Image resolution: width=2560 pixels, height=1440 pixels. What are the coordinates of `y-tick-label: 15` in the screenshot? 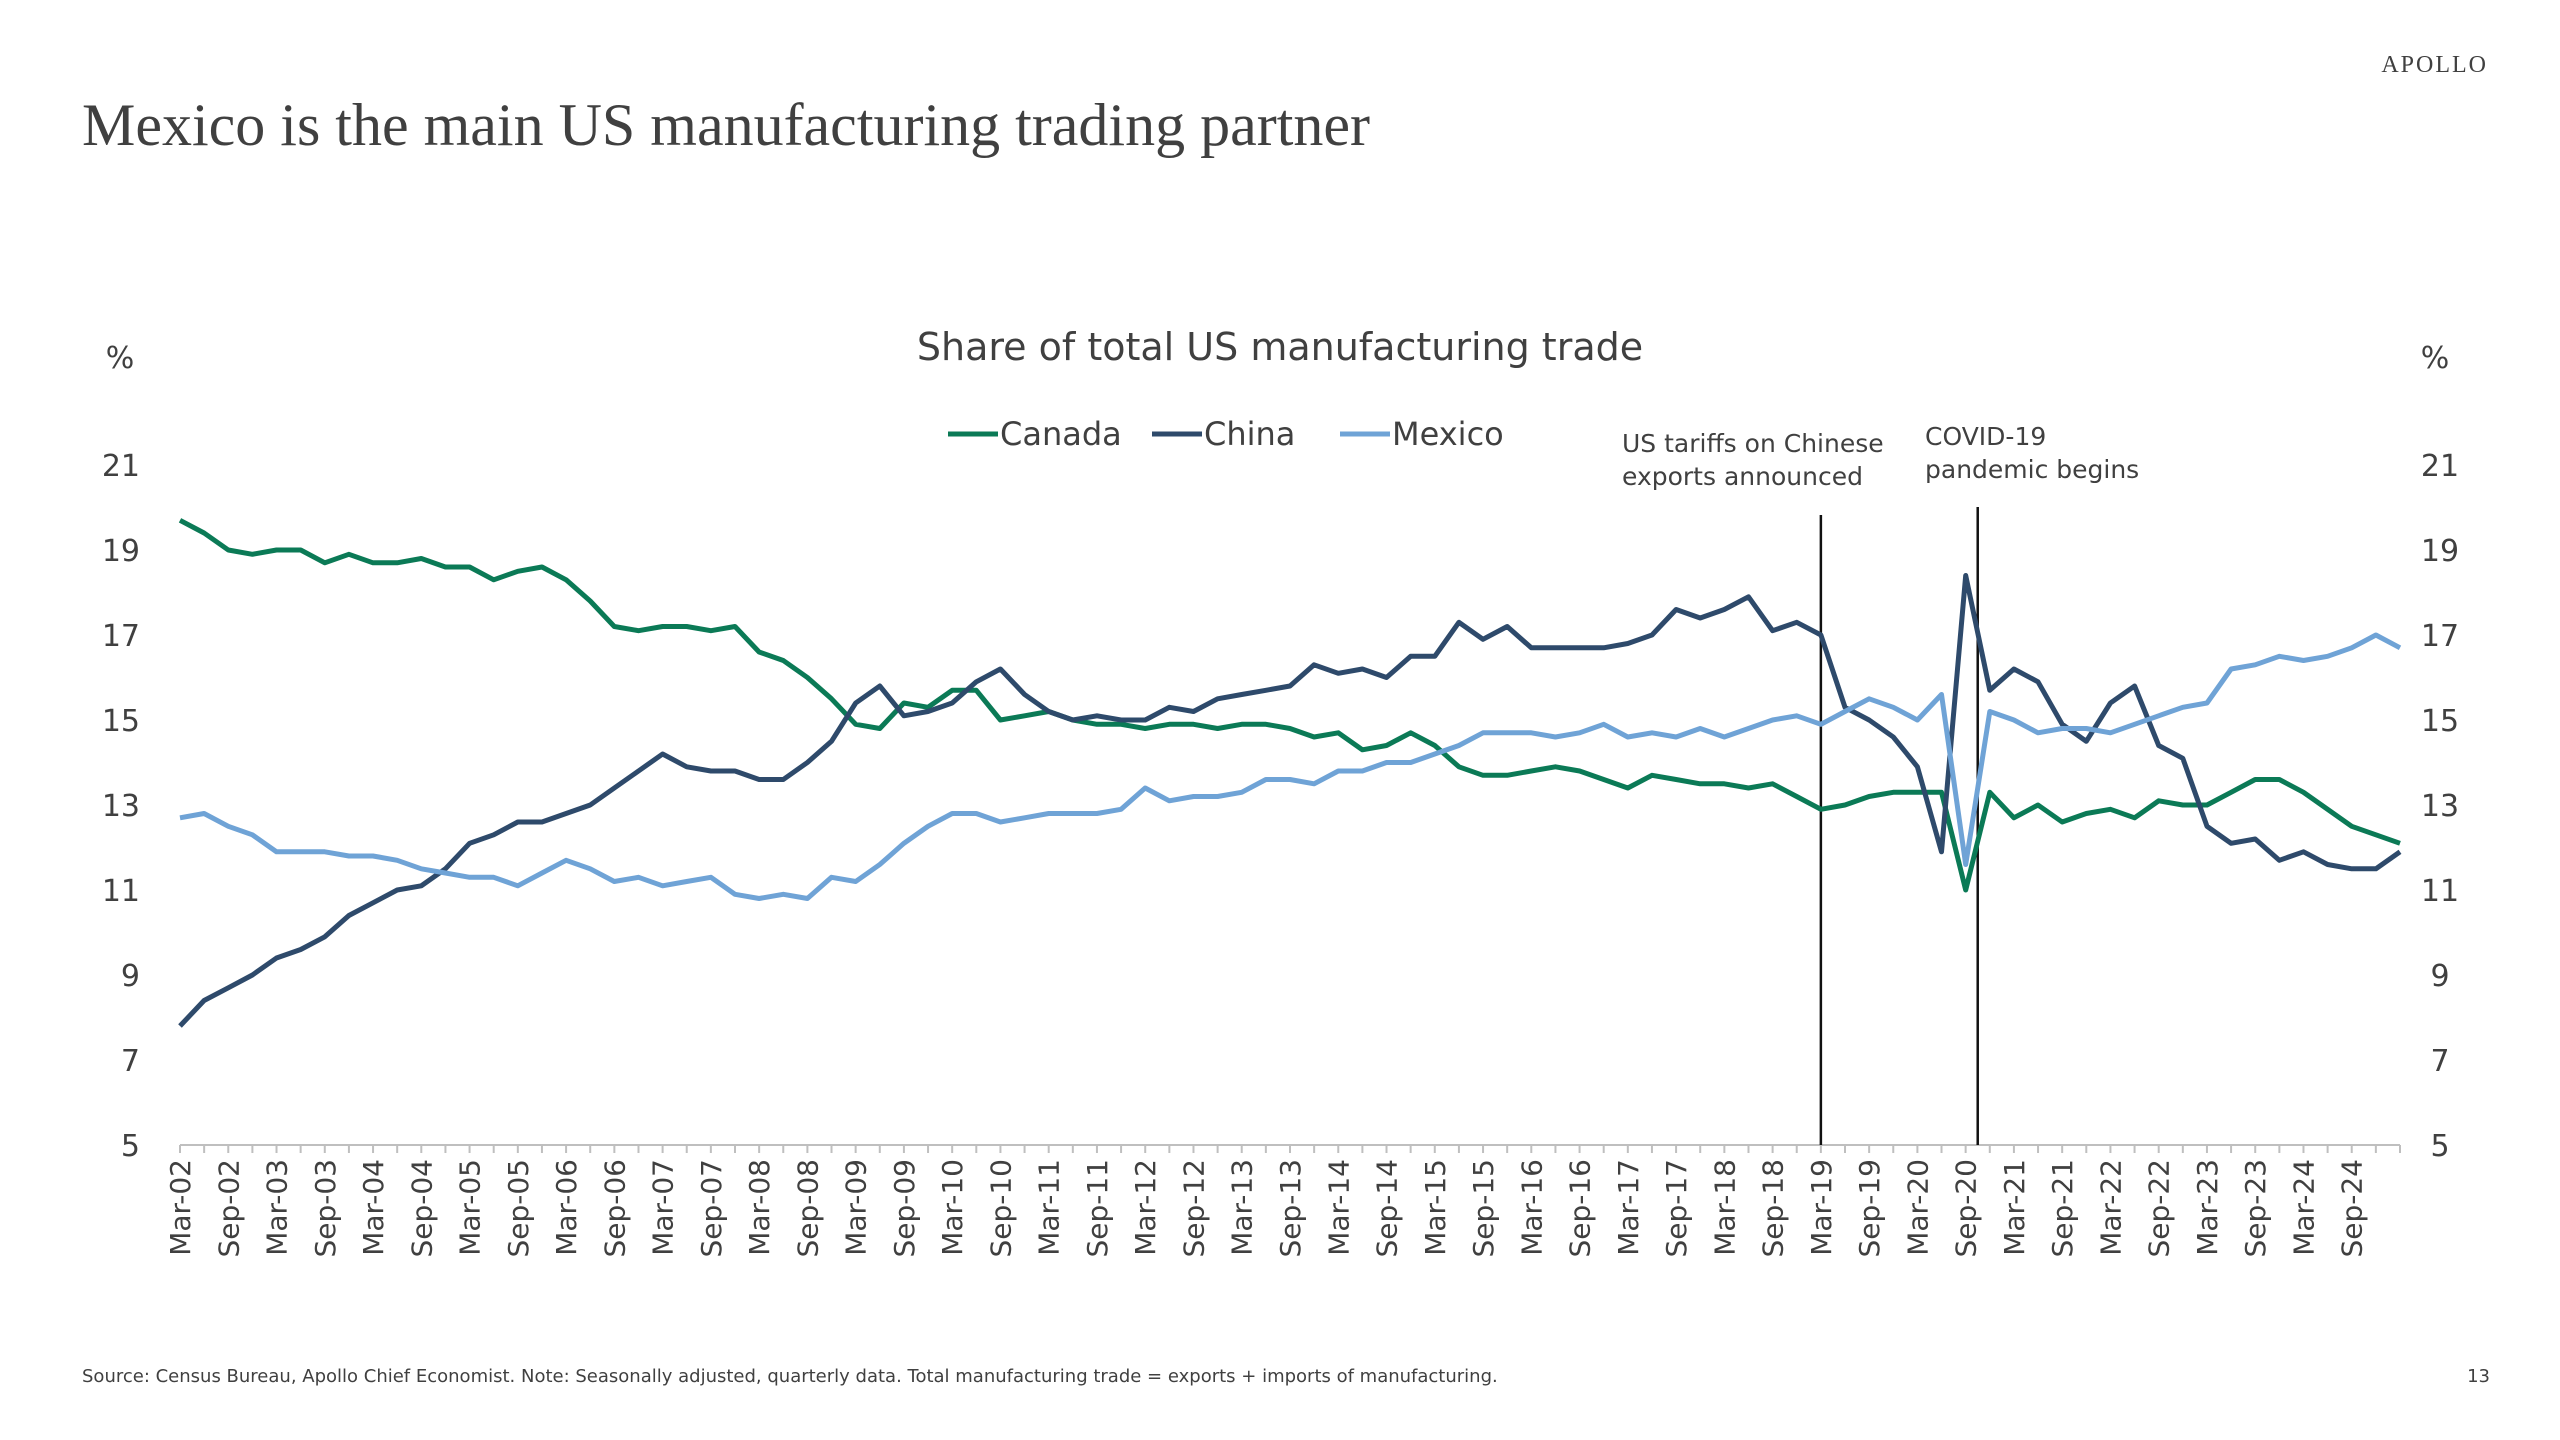 It's located at (121, 721).